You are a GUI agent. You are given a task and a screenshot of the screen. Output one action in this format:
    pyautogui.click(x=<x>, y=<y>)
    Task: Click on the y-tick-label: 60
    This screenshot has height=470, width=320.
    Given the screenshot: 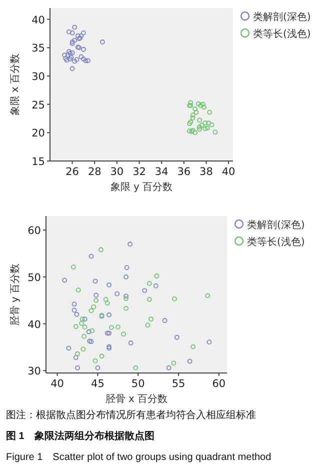 What is the action you would take?
    pyautogui.click(x=34, y=231)
    